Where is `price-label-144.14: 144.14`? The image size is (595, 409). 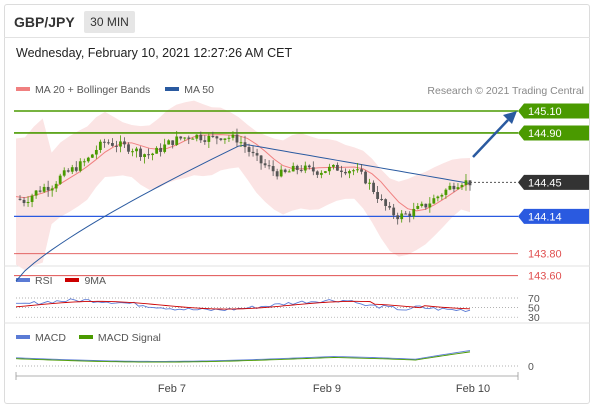 price-label-144.14: 144.14 is located at coordinates (545, 217).